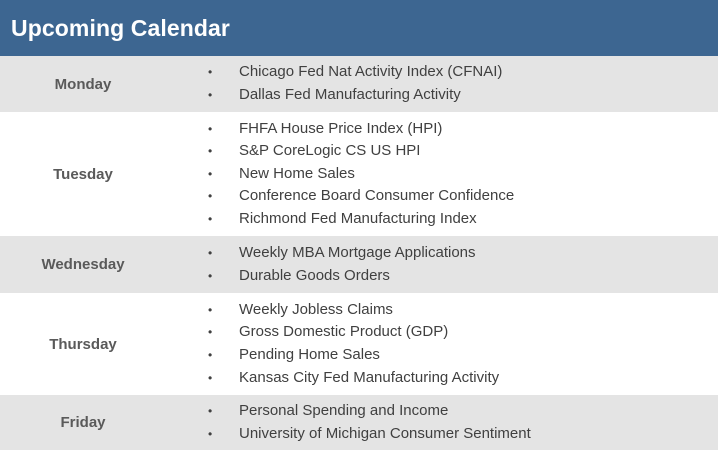 The width and height of the screenshot is (718, 450). I want to click on event-label: Weekly MBA Mortgage Applications, so click(357, 252).